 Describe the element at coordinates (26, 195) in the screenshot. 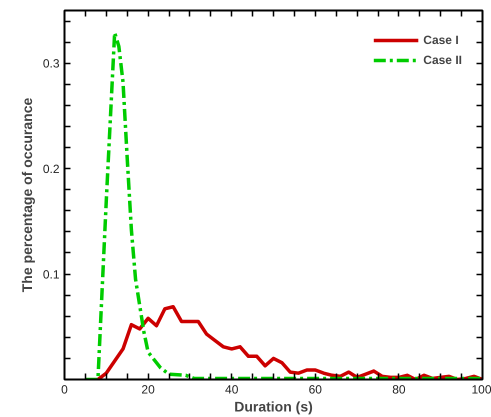

I see `y-axis-title: The percentage of occurance` at that location.